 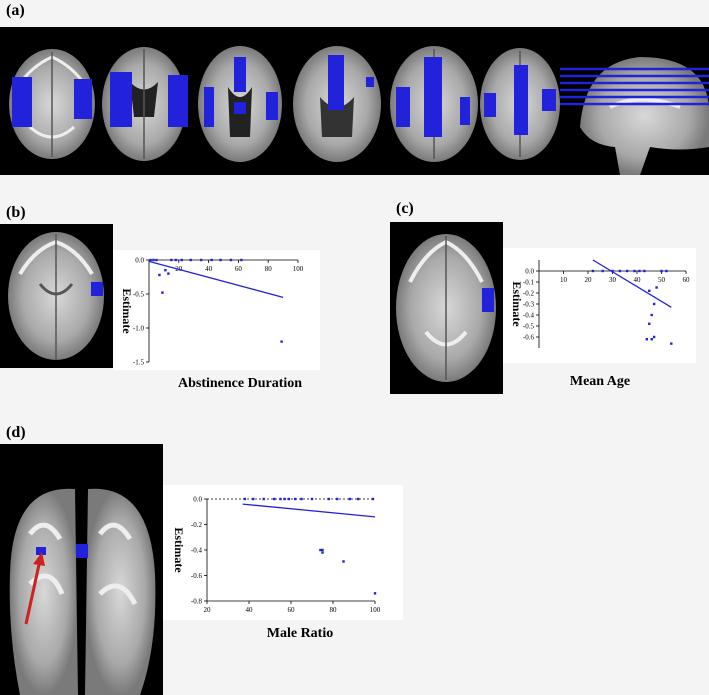 I want to click on y-tick-label: -0.8, so click(x=197, y=602).